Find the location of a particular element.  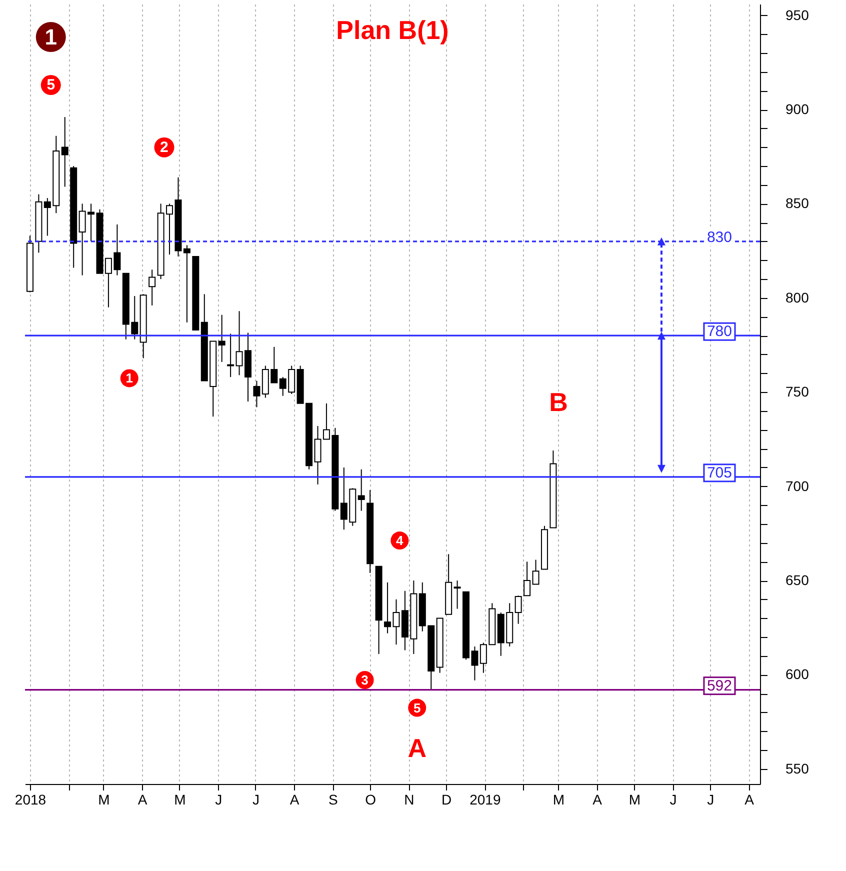

ref-line-label: 705 is located at coordinates (719, 473).